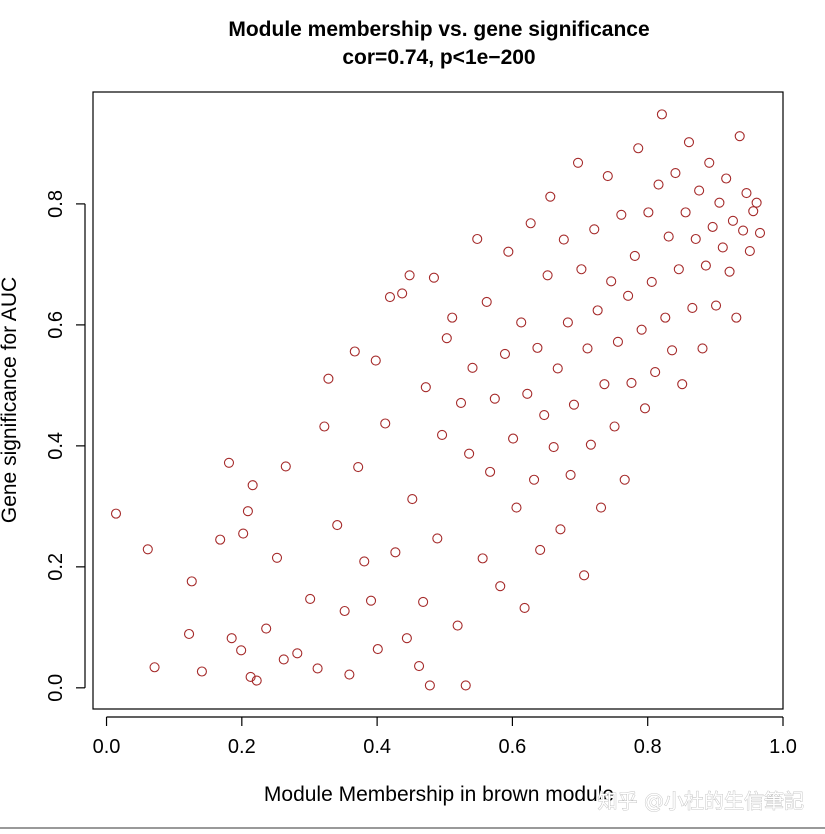 The image size is (825, 834). Describe the element at coordinates (242, 747) in the screenshot. I see `x-tick-label: 0.2` at that location.